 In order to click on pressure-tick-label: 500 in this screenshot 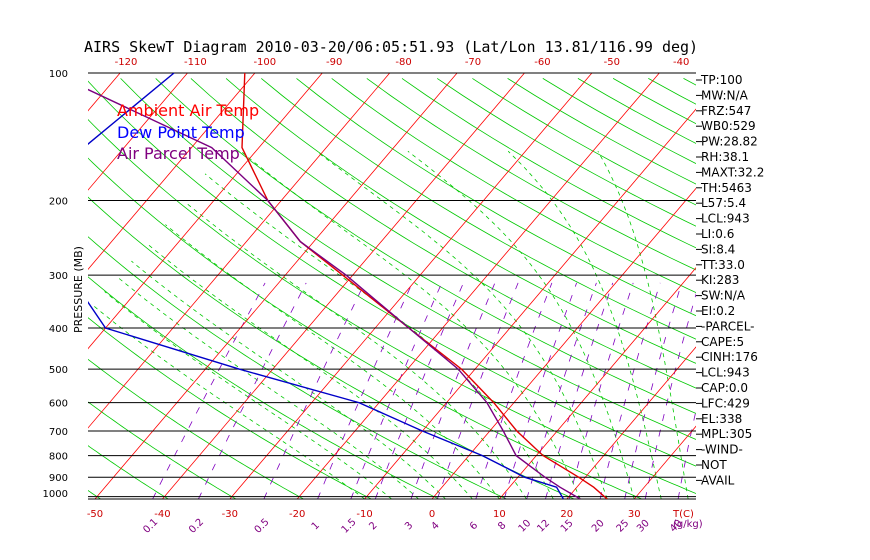, I will do `click(58, 370)`.